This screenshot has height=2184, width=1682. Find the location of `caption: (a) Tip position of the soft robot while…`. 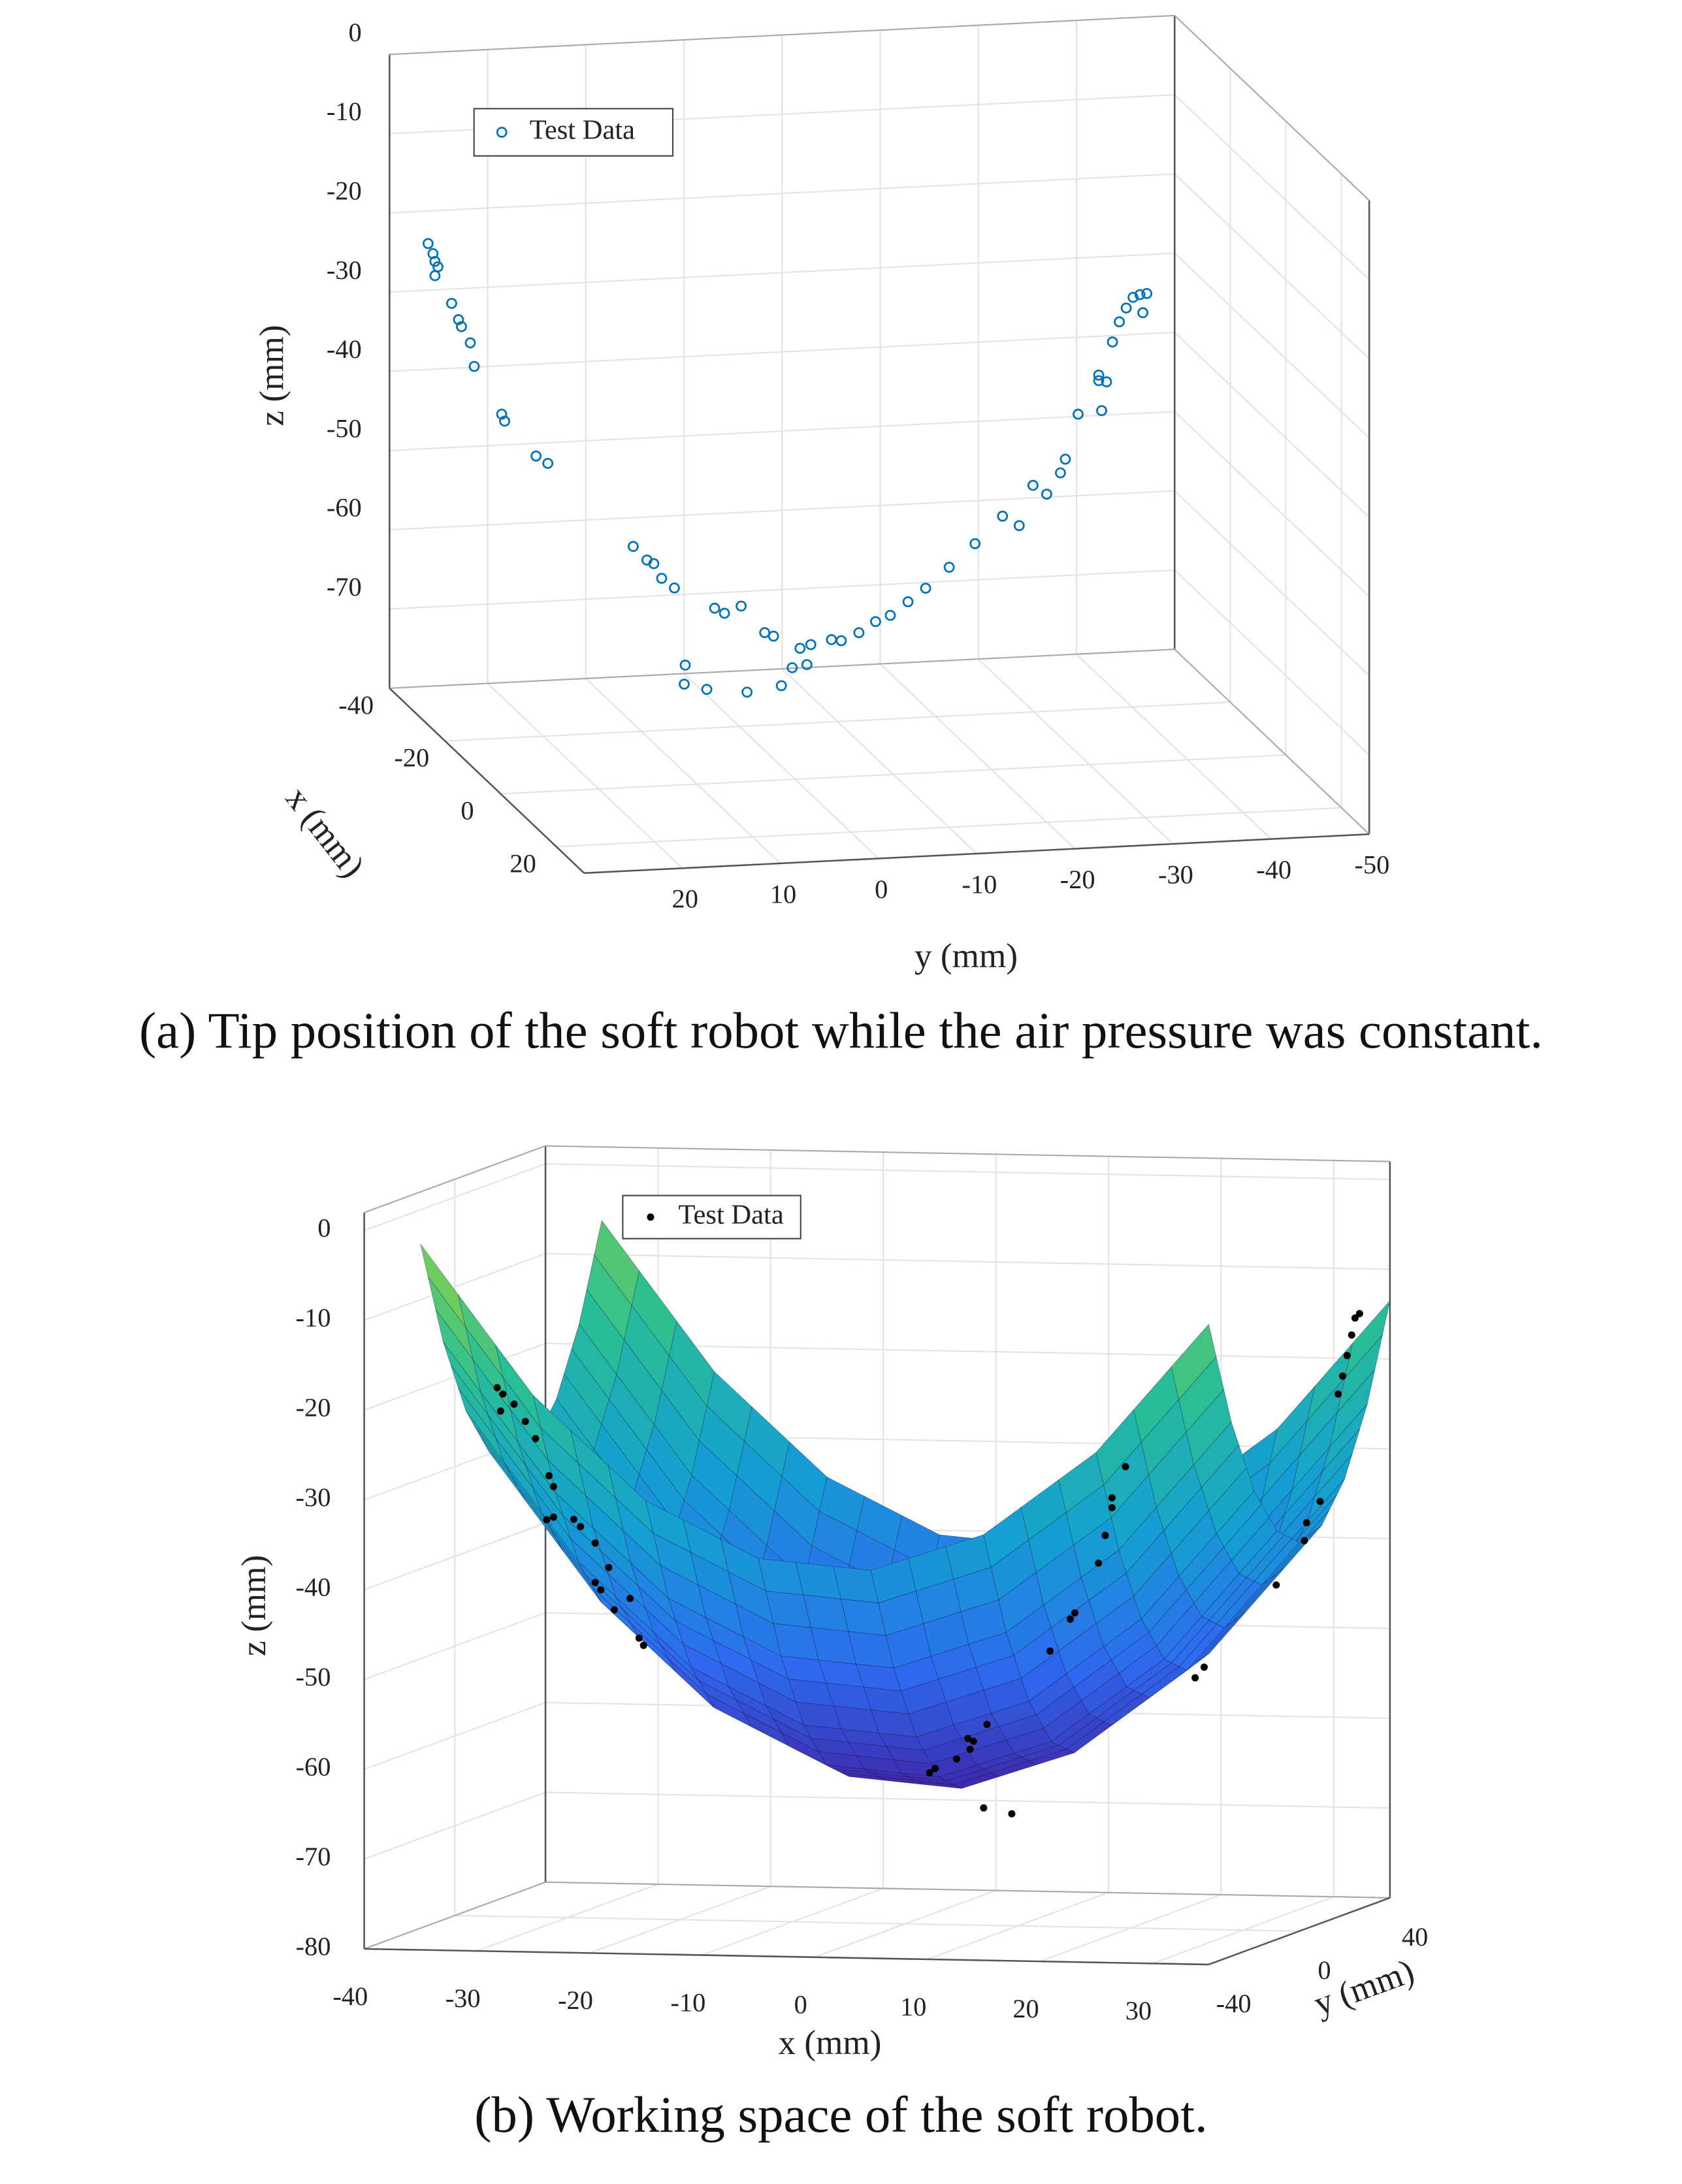

caption: (a) Tip position of the soft robot while… is located at coordinates (841, 1031).